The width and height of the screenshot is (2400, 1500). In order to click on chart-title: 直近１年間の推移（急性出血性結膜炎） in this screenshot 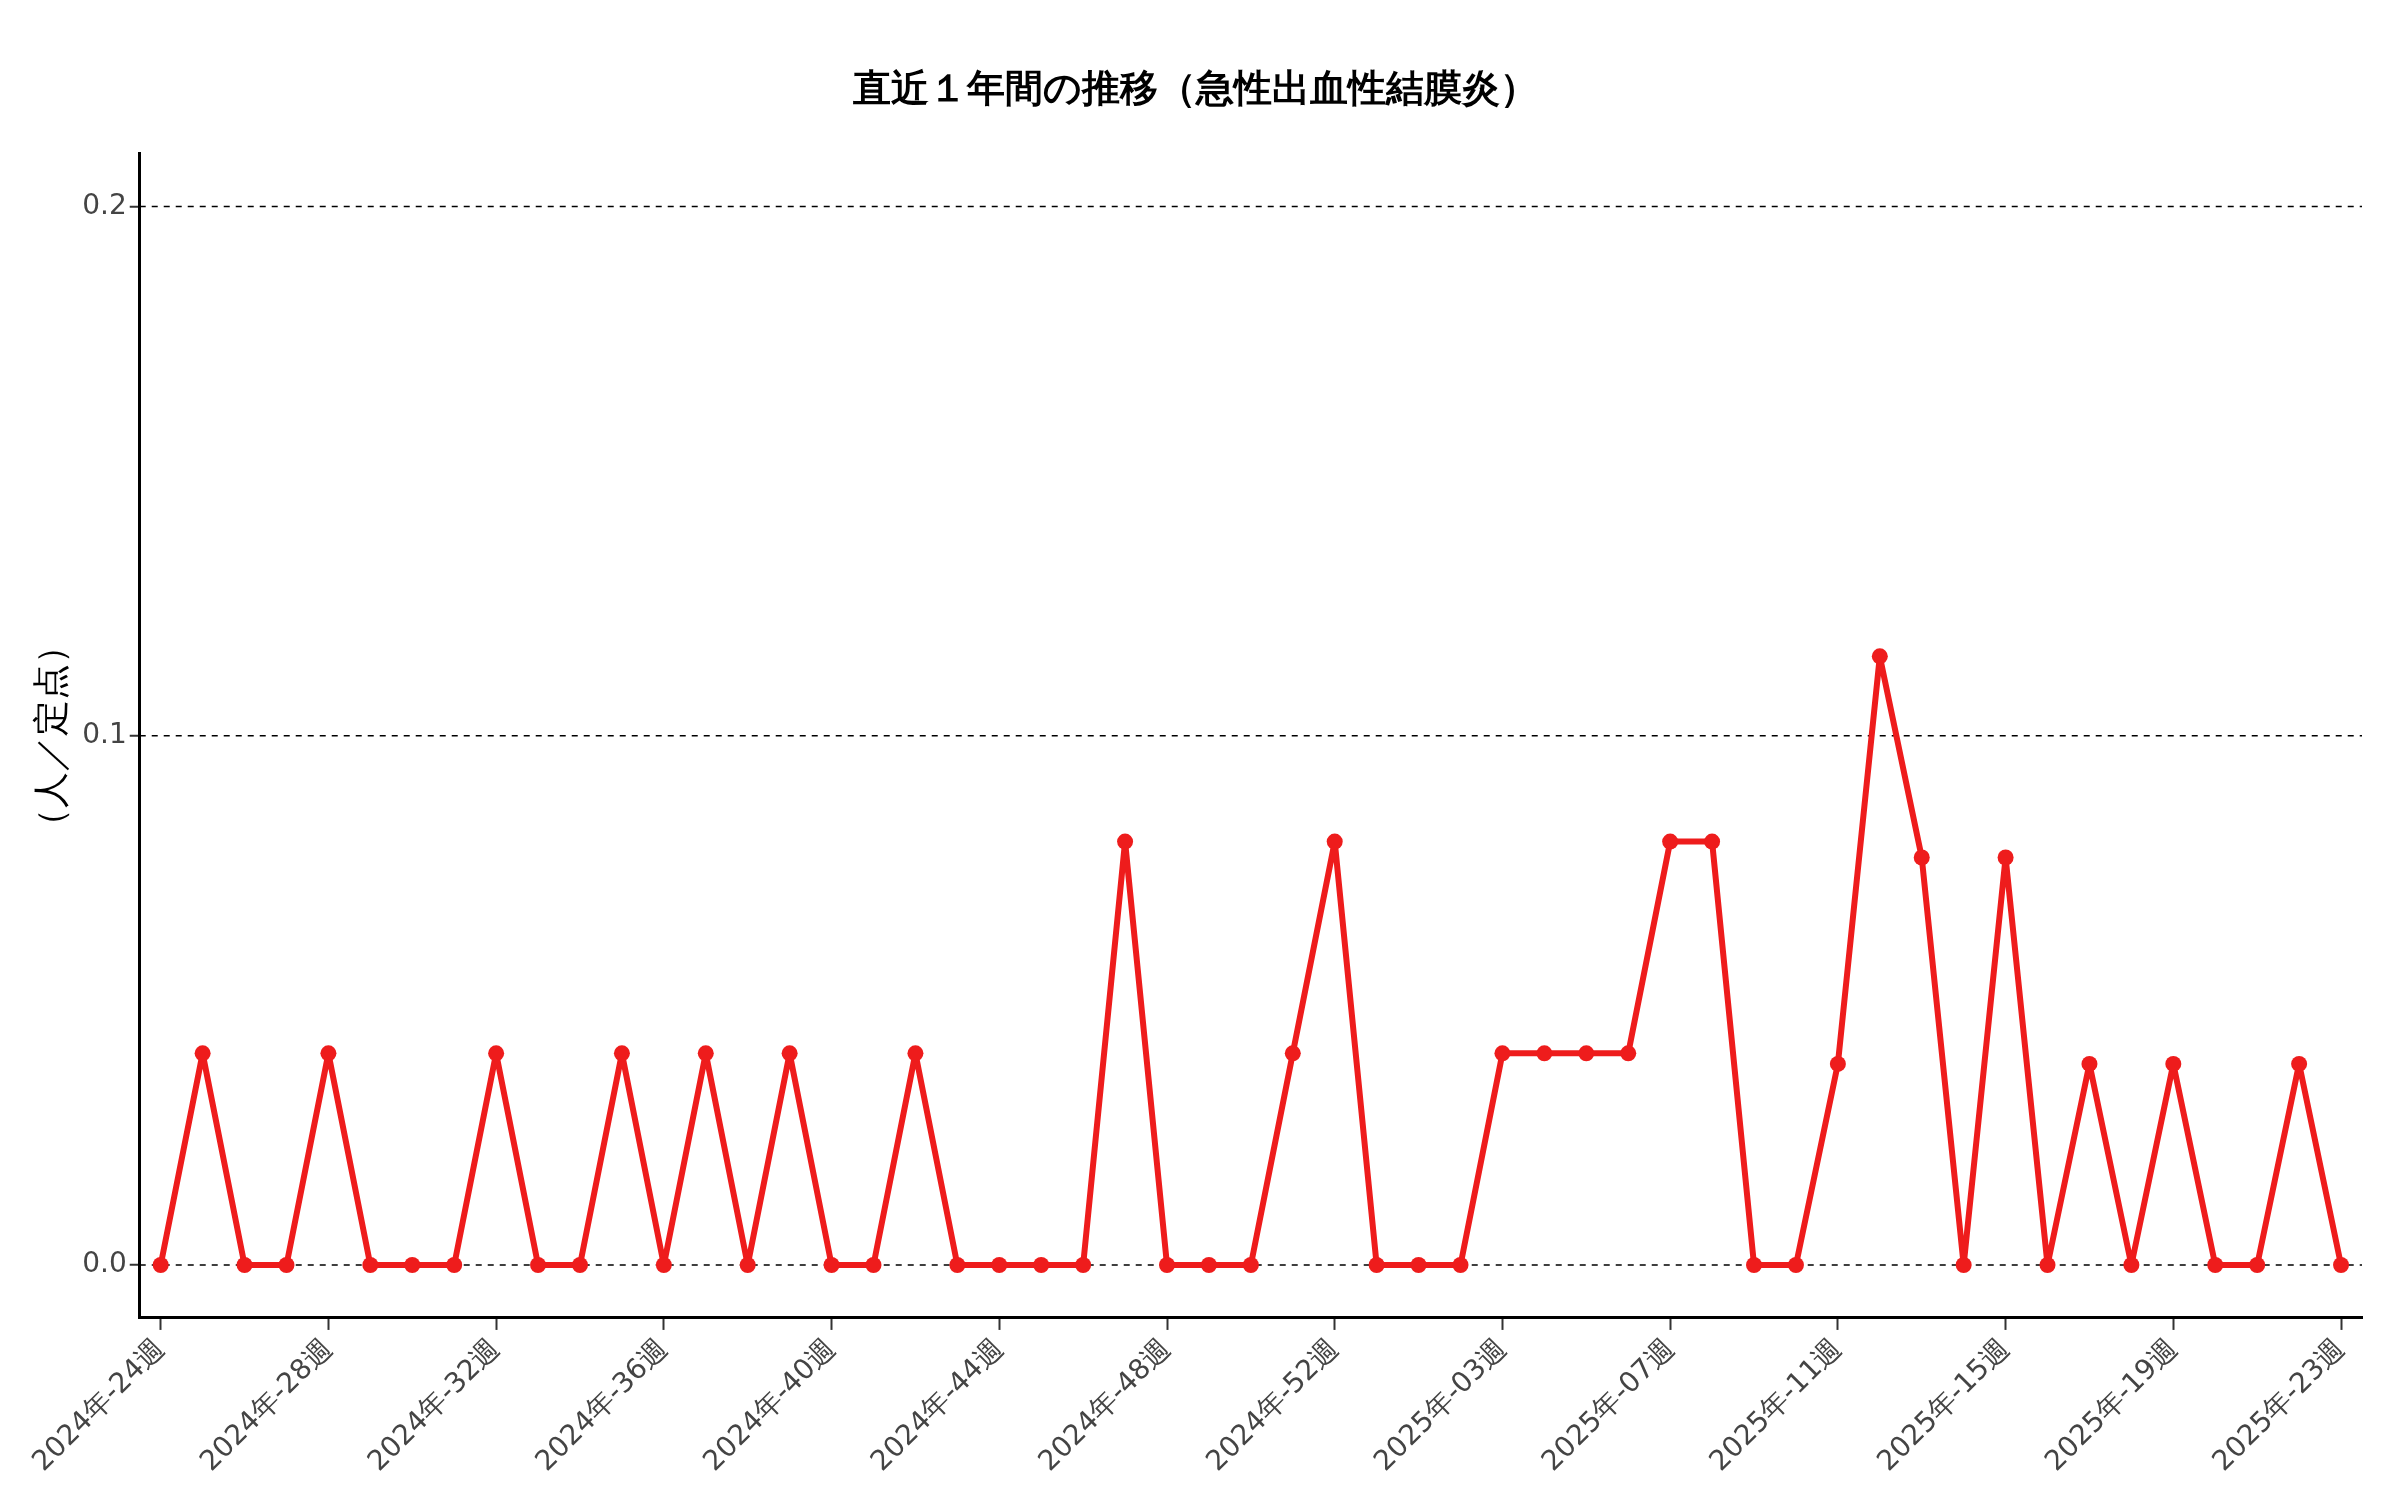, I will do `click(1194, 87)`.